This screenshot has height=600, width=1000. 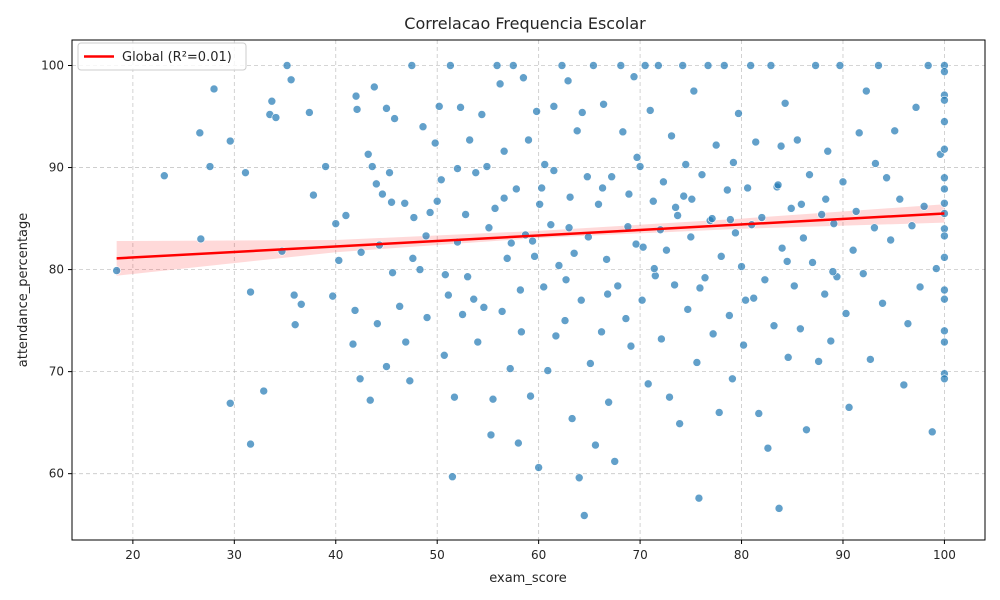 I want to click on x-tick-label: 90, so click(x=842, y=555).